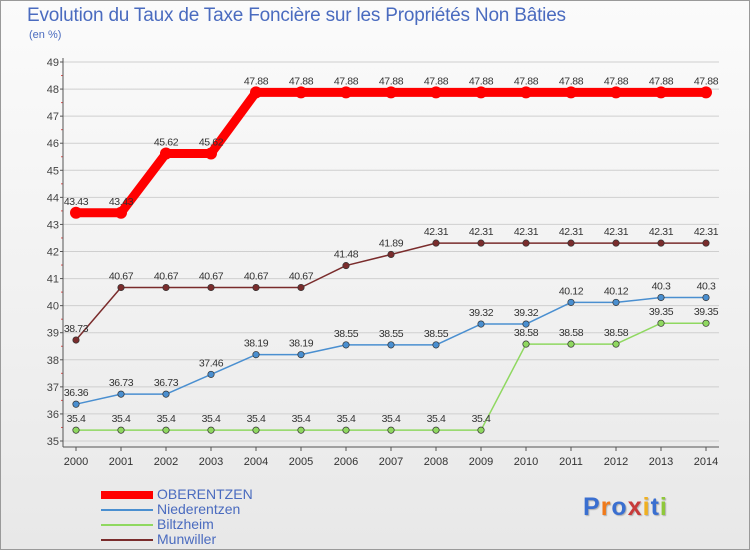 The height and width of the screenshot is (550, 750). What do you see at coordinates (185, 524) in the screenshot?
I see `legend-label: Biltzheim` at bounding box center [185, 524].